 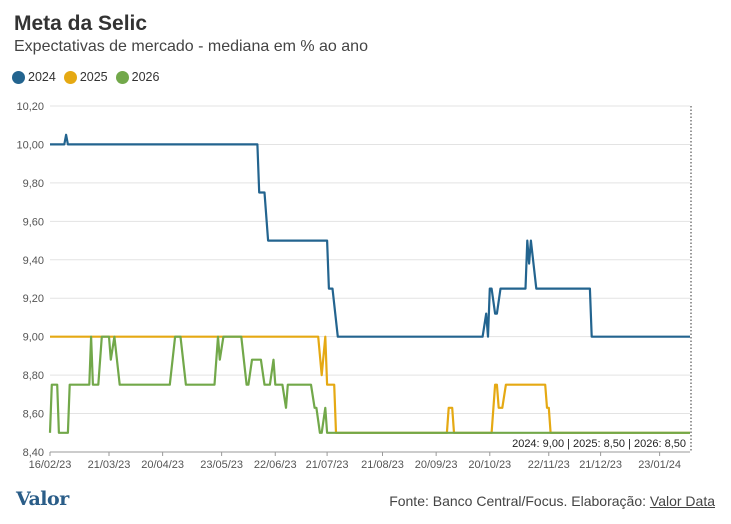 What do you see at coordinates (599, 444) in the screenshot?
I see `latest-values-annotation: 2024: 9,00 | 2025: 8,50 | 2026: 8,50` at bounding box center [599, 444].